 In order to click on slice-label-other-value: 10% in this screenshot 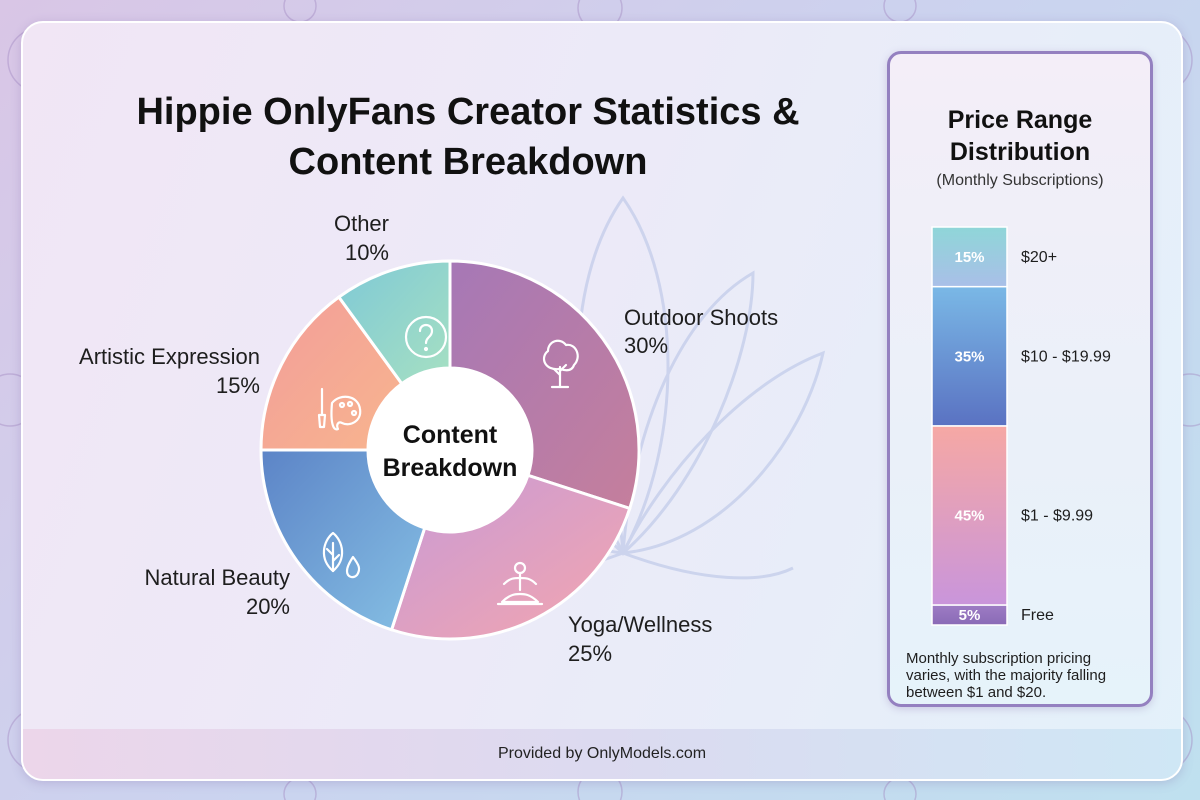, I will do `click(367, 252)`.